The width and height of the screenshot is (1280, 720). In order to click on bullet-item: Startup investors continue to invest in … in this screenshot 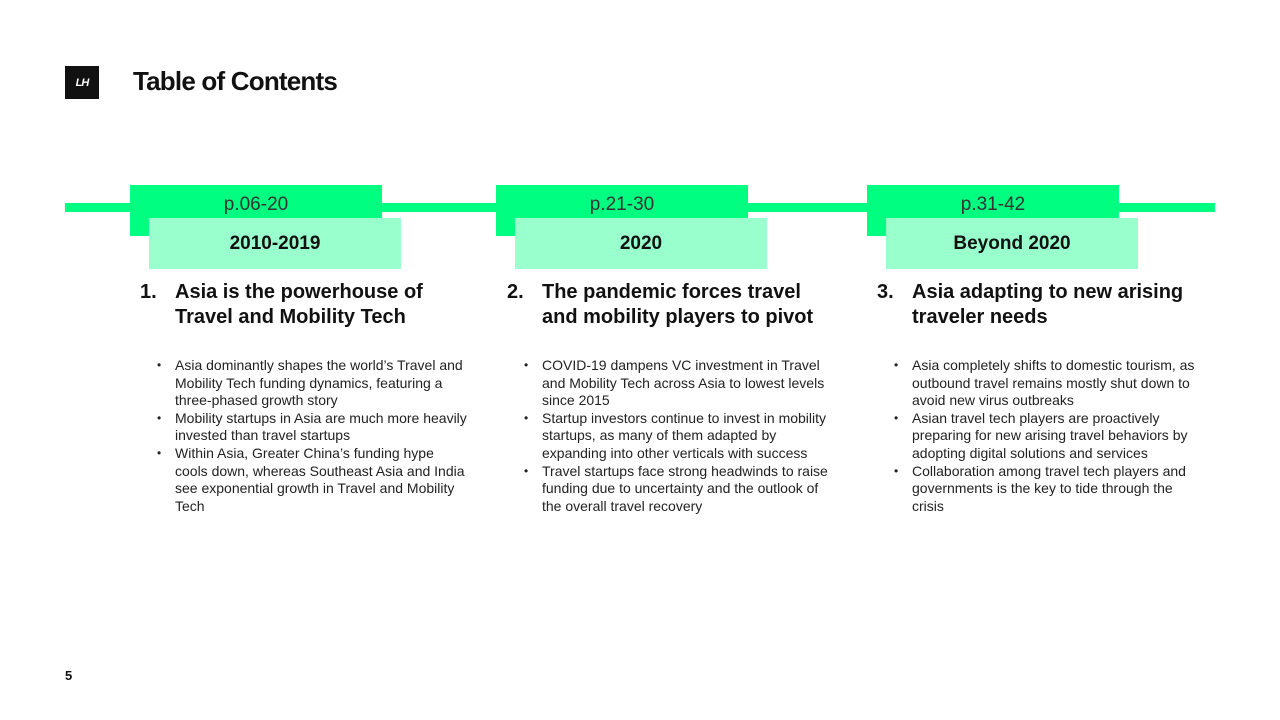, I will do `click(672, 436)`.